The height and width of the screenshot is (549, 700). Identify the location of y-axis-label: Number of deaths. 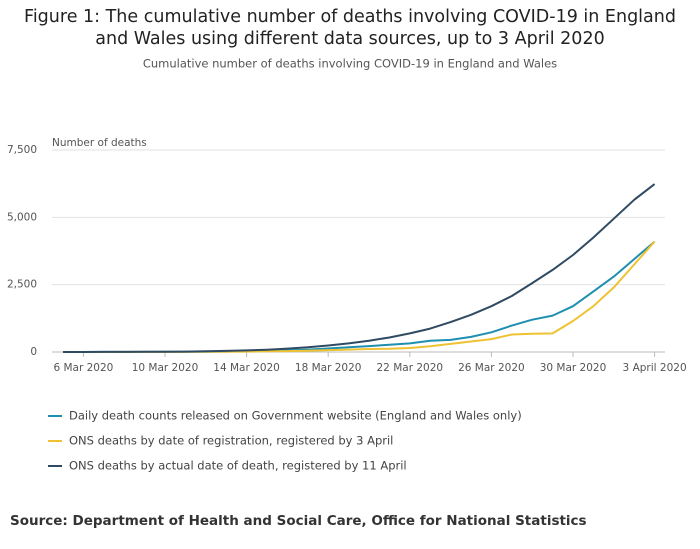
(99, 143).